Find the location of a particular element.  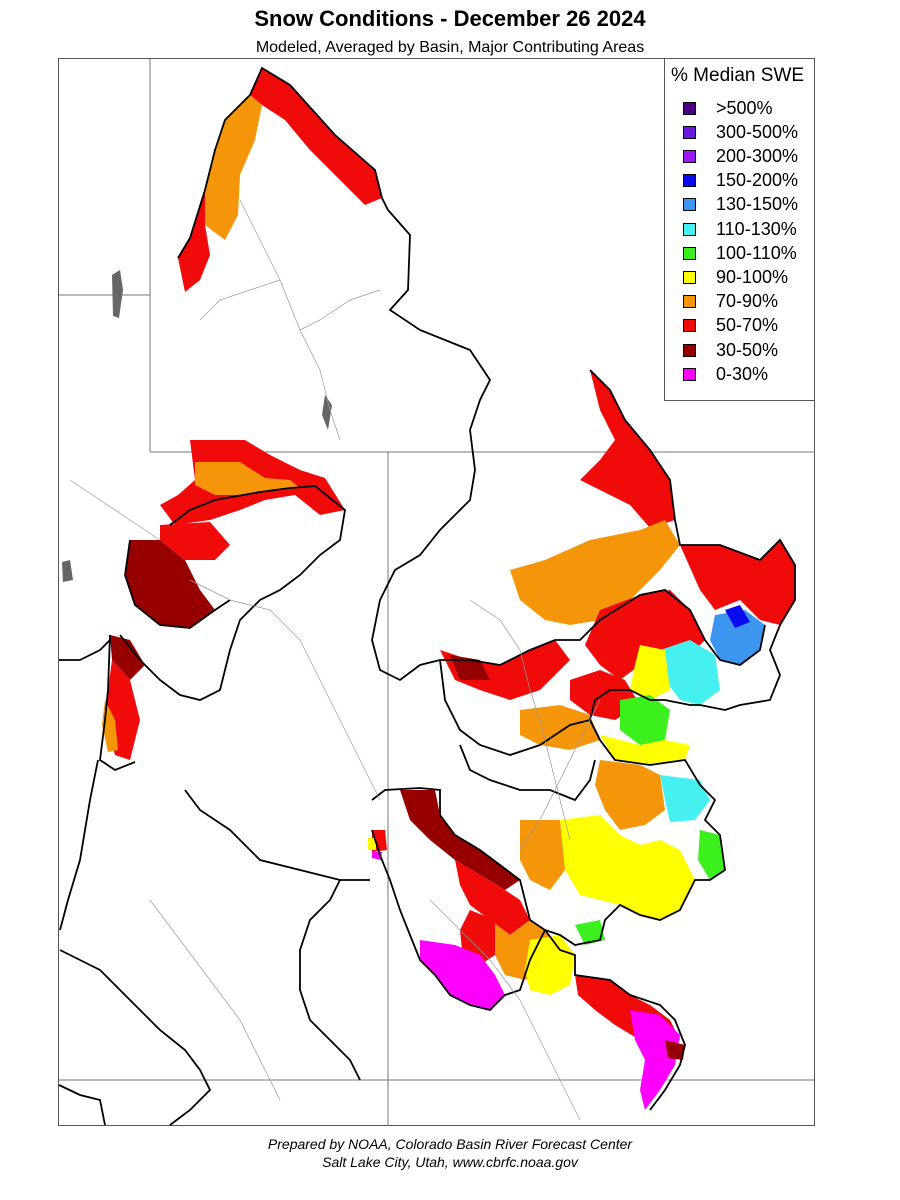

legend-label: 0-30% is located at coordinates (742, 373).